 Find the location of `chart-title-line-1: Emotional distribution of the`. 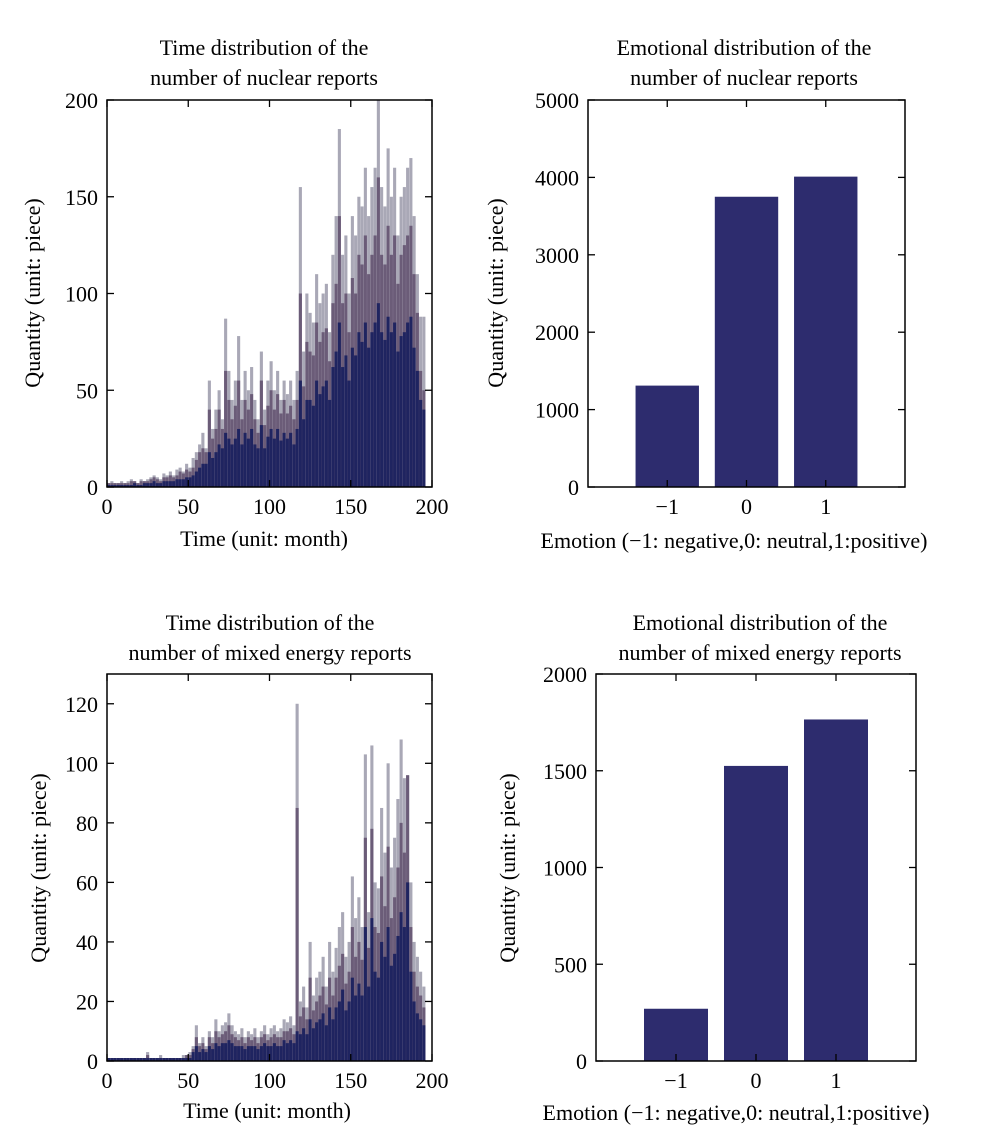

chart-title-line-1: Emotional distribution of the is located at coordinates (744, 47).